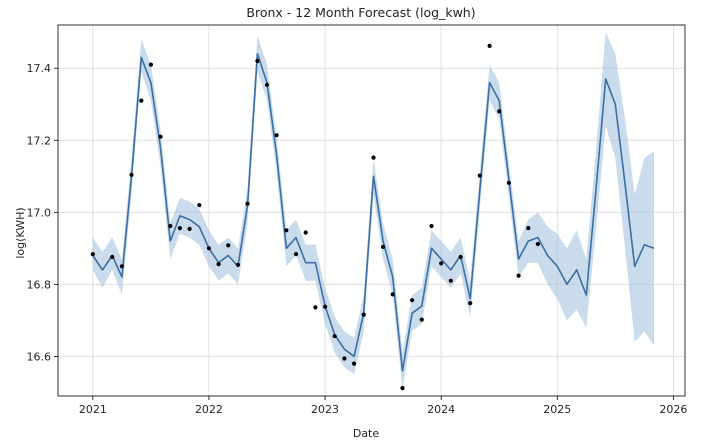  I want to click on x-tick-label: 2024, so click(441, 409).